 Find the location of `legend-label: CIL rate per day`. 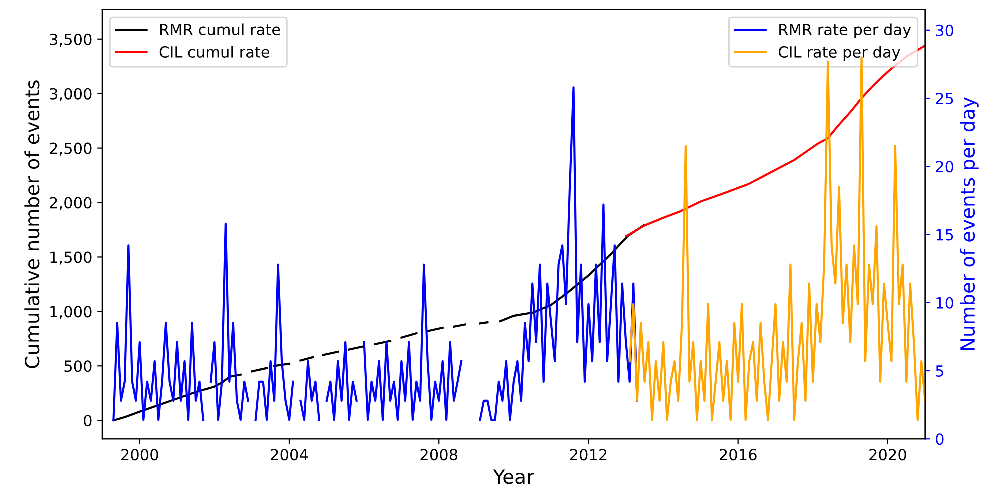

legend-label: CIL rate per day is located at coordinates (839, 53).